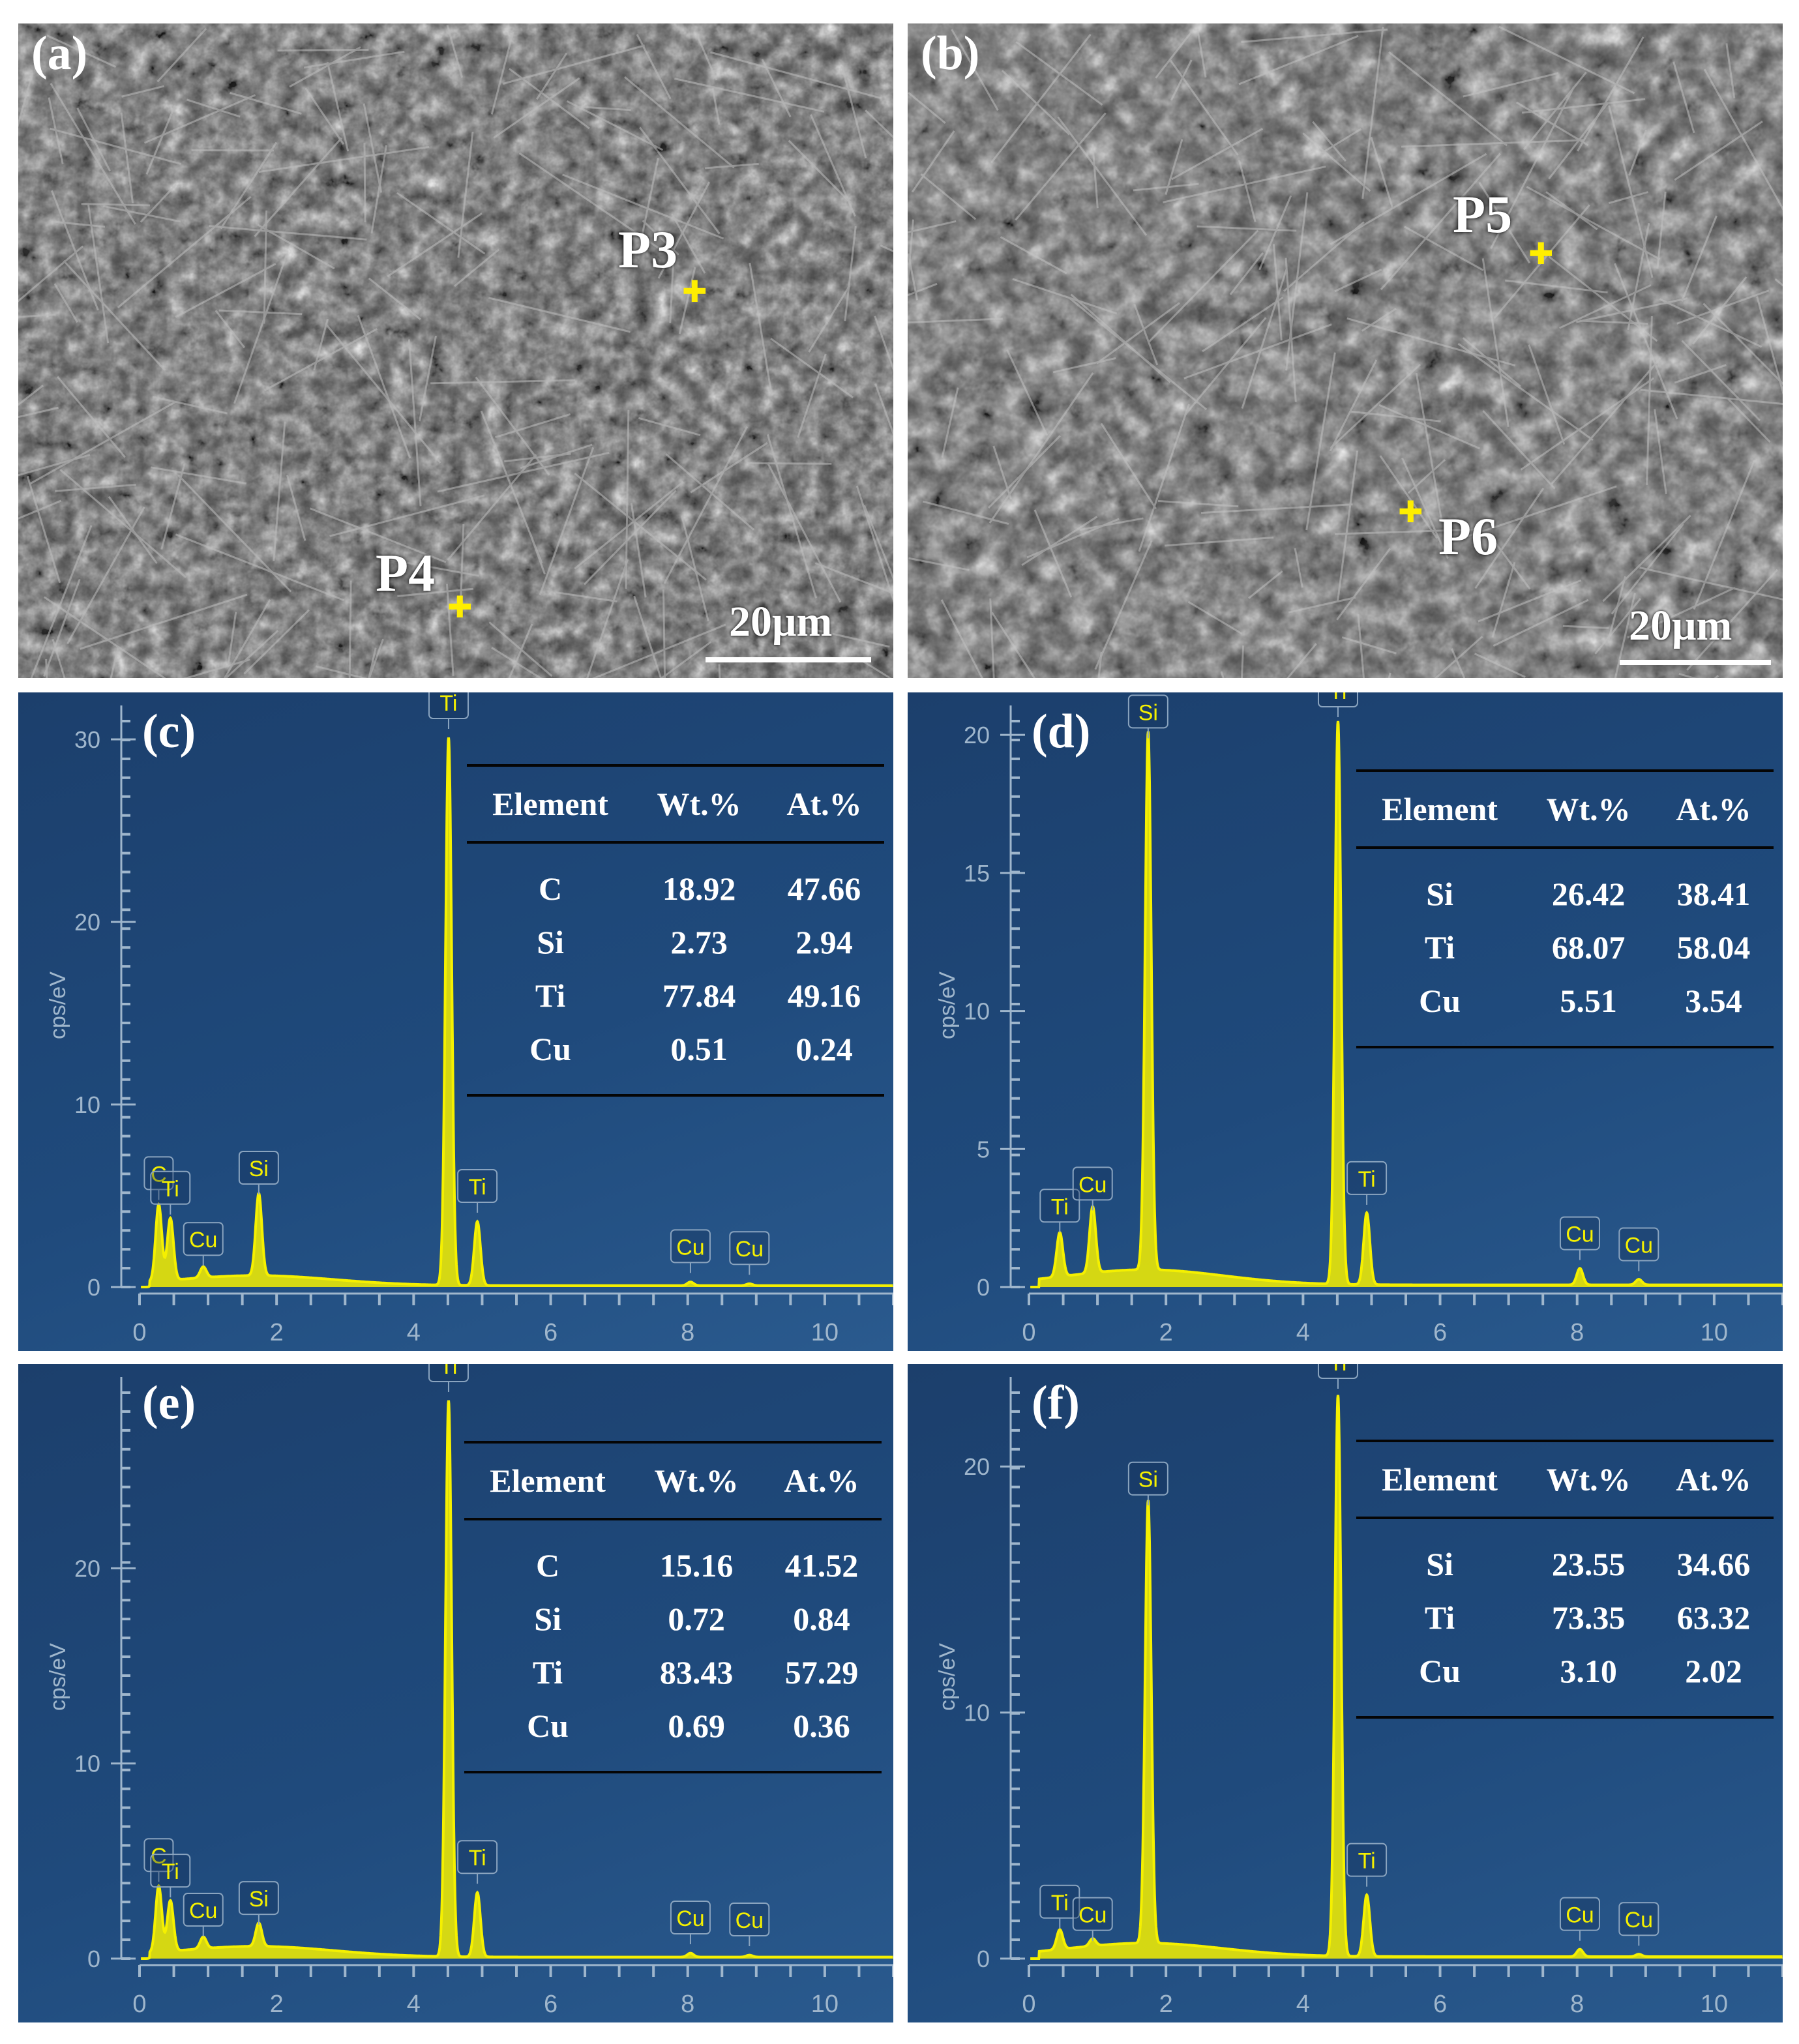 This screenshot has width=1799, height=2044. What do you see at coordinates (699, 995) in the screenshot?
I see `cell-wt: 77.84` at bounding box center [699, 995].